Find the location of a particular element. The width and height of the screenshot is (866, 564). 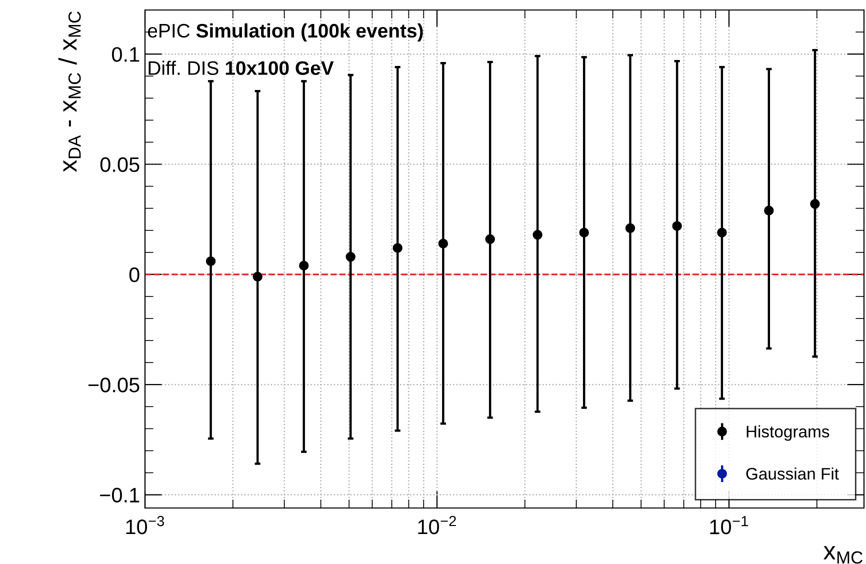

y-tick-label: −0.1 is located at coordinates (120, 495).